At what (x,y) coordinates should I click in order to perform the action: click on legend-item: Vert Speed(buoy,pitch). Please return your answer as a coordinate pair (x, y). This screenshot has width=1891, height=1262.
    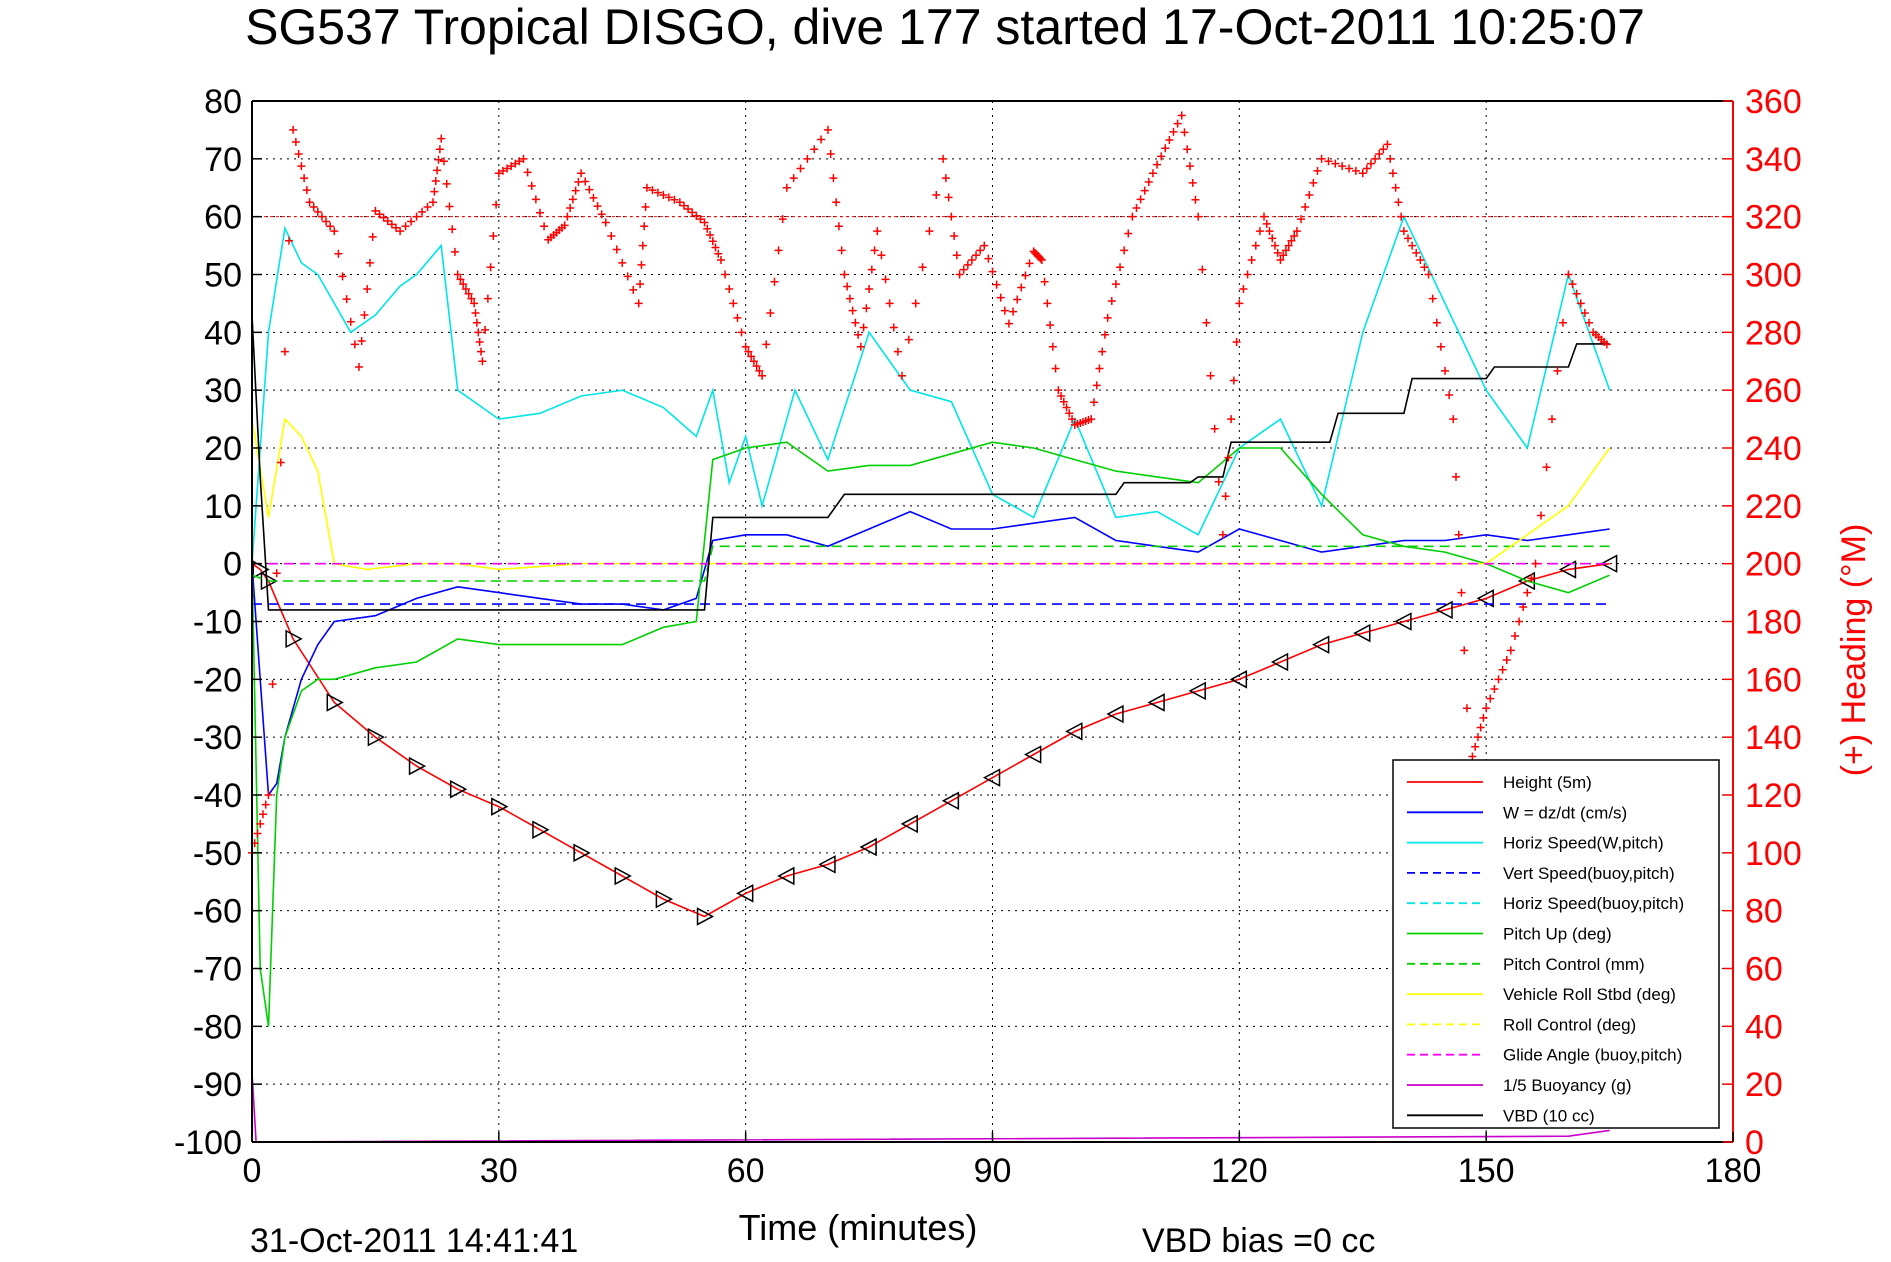
    Looking at the image, I should click on (1541, 873).